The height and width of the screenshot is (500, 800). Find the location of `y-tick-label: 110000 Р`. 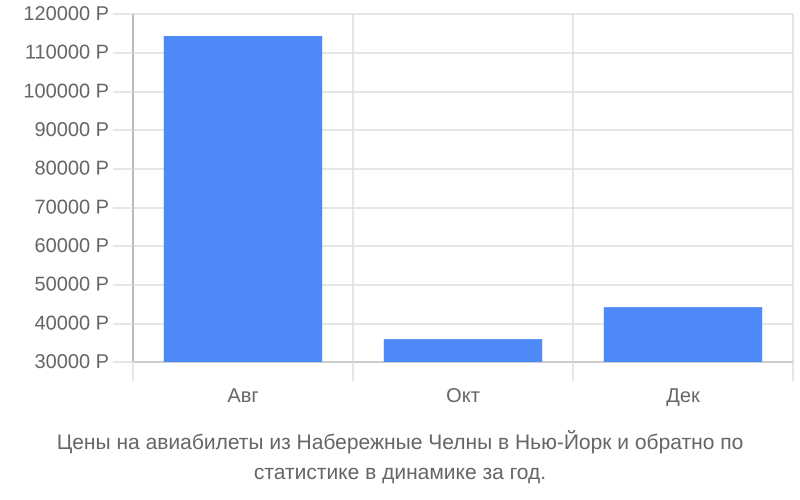

y-tick-label: 110000 Р is located at coordinates (66, 53).